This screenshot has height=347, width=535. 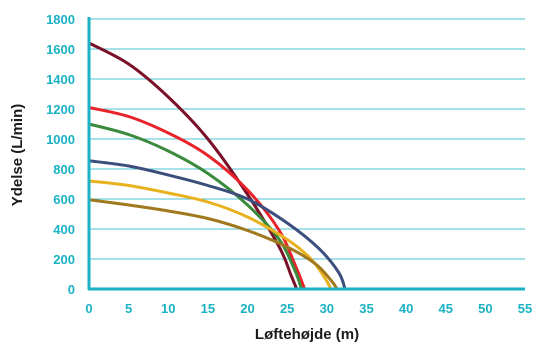 I want to click on x-tick-label: 10, so click(x=168, y=308).